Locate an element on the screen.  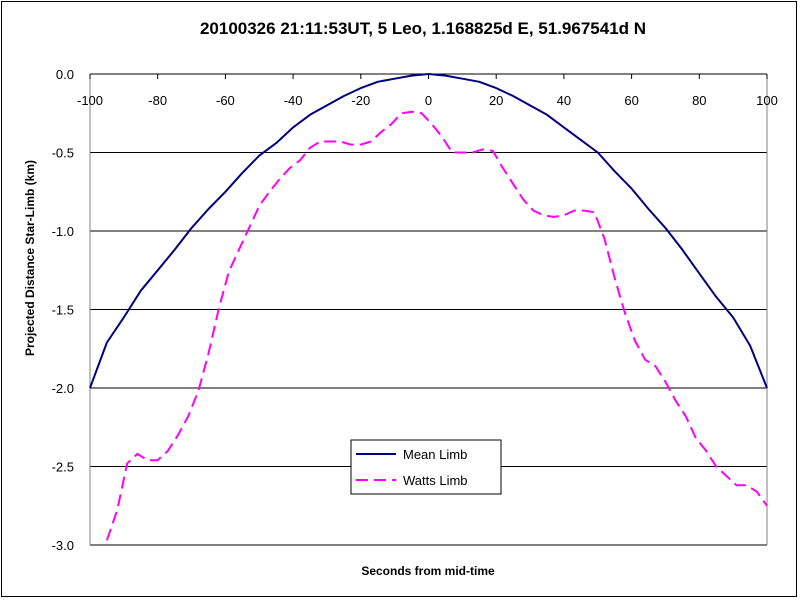
legend: Mean Limb Watts Limb is located at coordinates (426, 467).